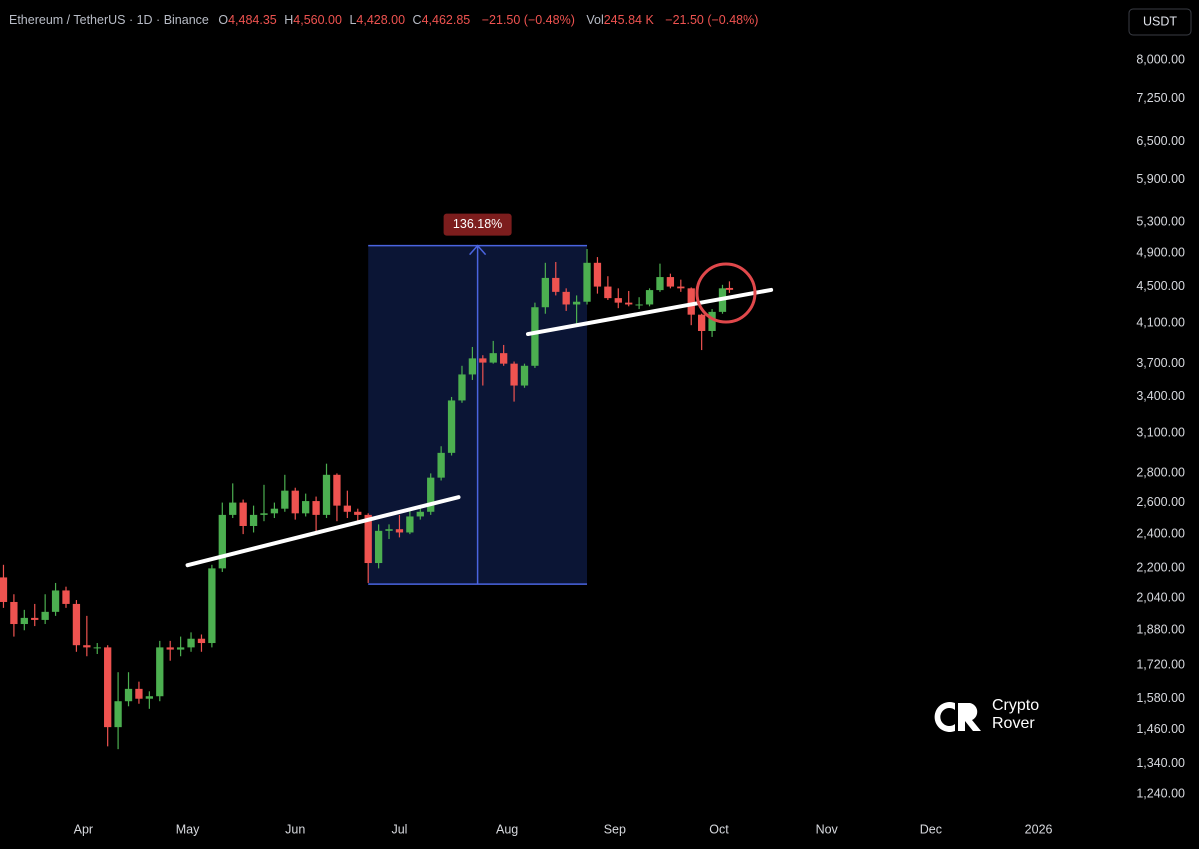 The width and height of the screenshot is (1199, 849). I want to click on currency-label: USDT, so click(1160, 21).